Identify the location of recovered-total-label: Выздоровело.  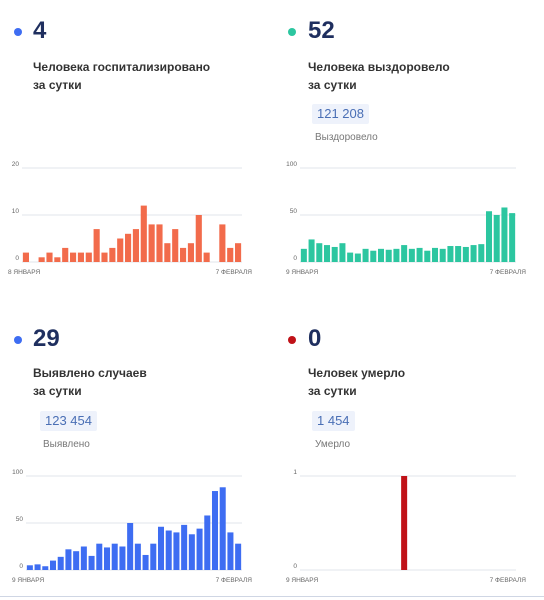
(346, 137).